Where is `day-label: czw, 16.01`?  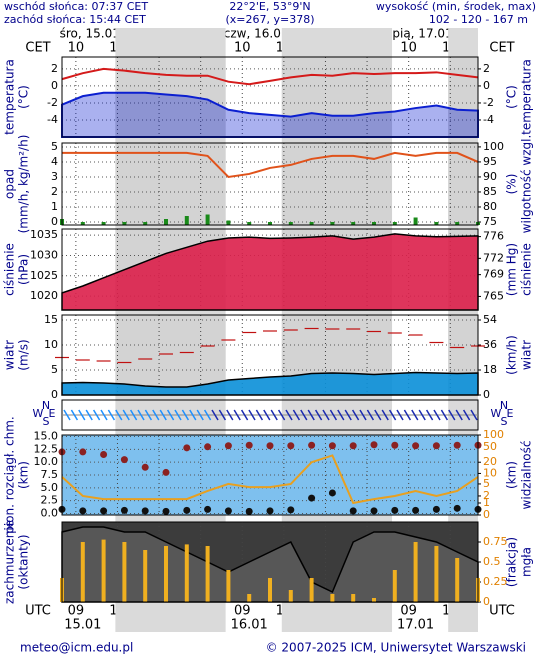 day-label: czw, 16.01 is located at coordinates (256, 34).